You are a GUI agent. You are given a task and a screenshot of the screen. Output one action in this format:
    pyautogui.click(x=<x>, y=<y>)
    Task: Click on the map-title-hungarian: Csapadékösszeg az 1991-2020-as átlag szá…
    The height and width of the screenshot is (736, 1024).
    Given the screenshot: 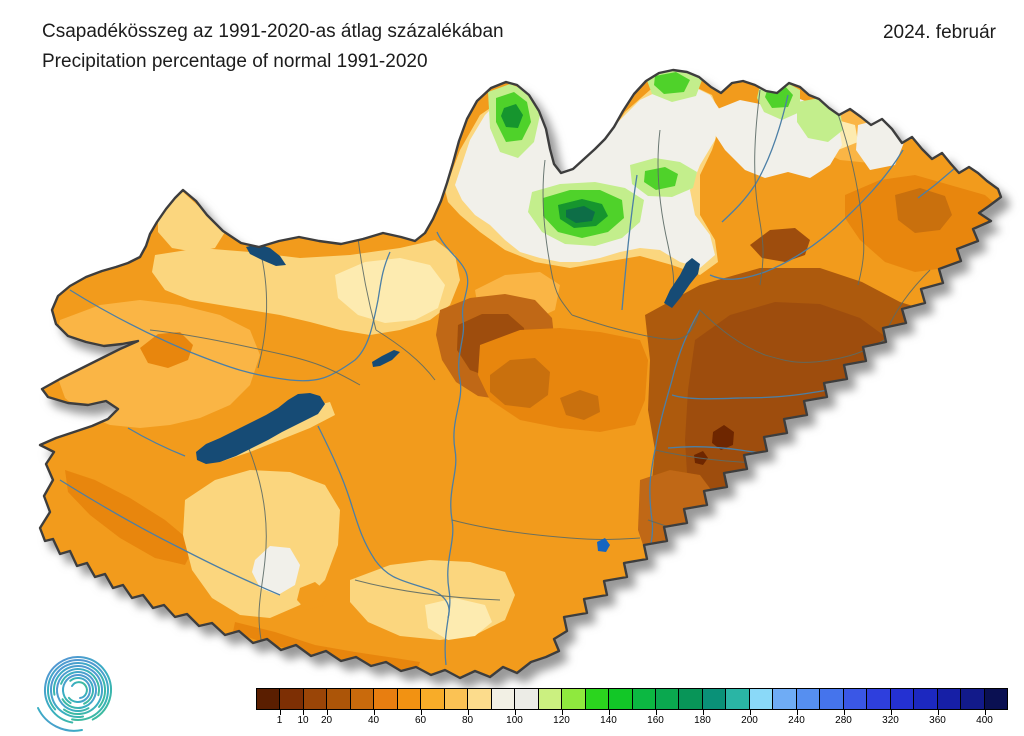 What is the action you would take?
    pyautogui.click(x=273, y=31)
    